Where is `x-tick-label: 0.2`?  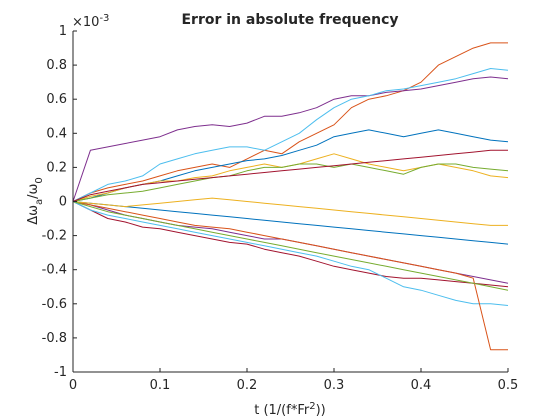 x-tick-label: 0.2 is located at coordinates (247, 385).